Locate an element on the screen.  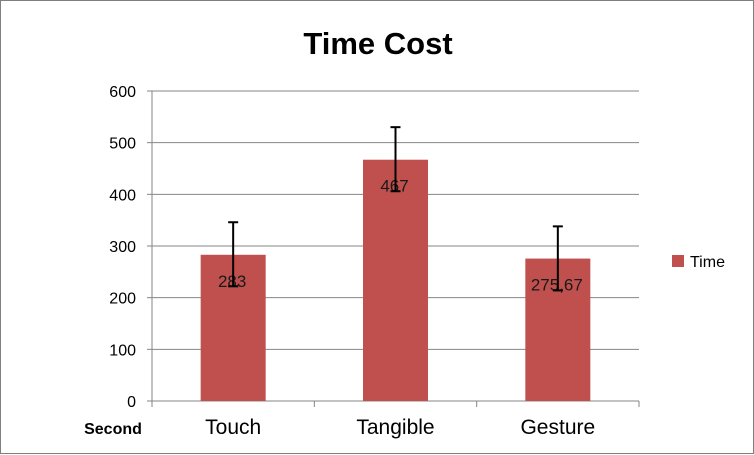
x-tick-label: Gesture is located at coordinates (557, 427).